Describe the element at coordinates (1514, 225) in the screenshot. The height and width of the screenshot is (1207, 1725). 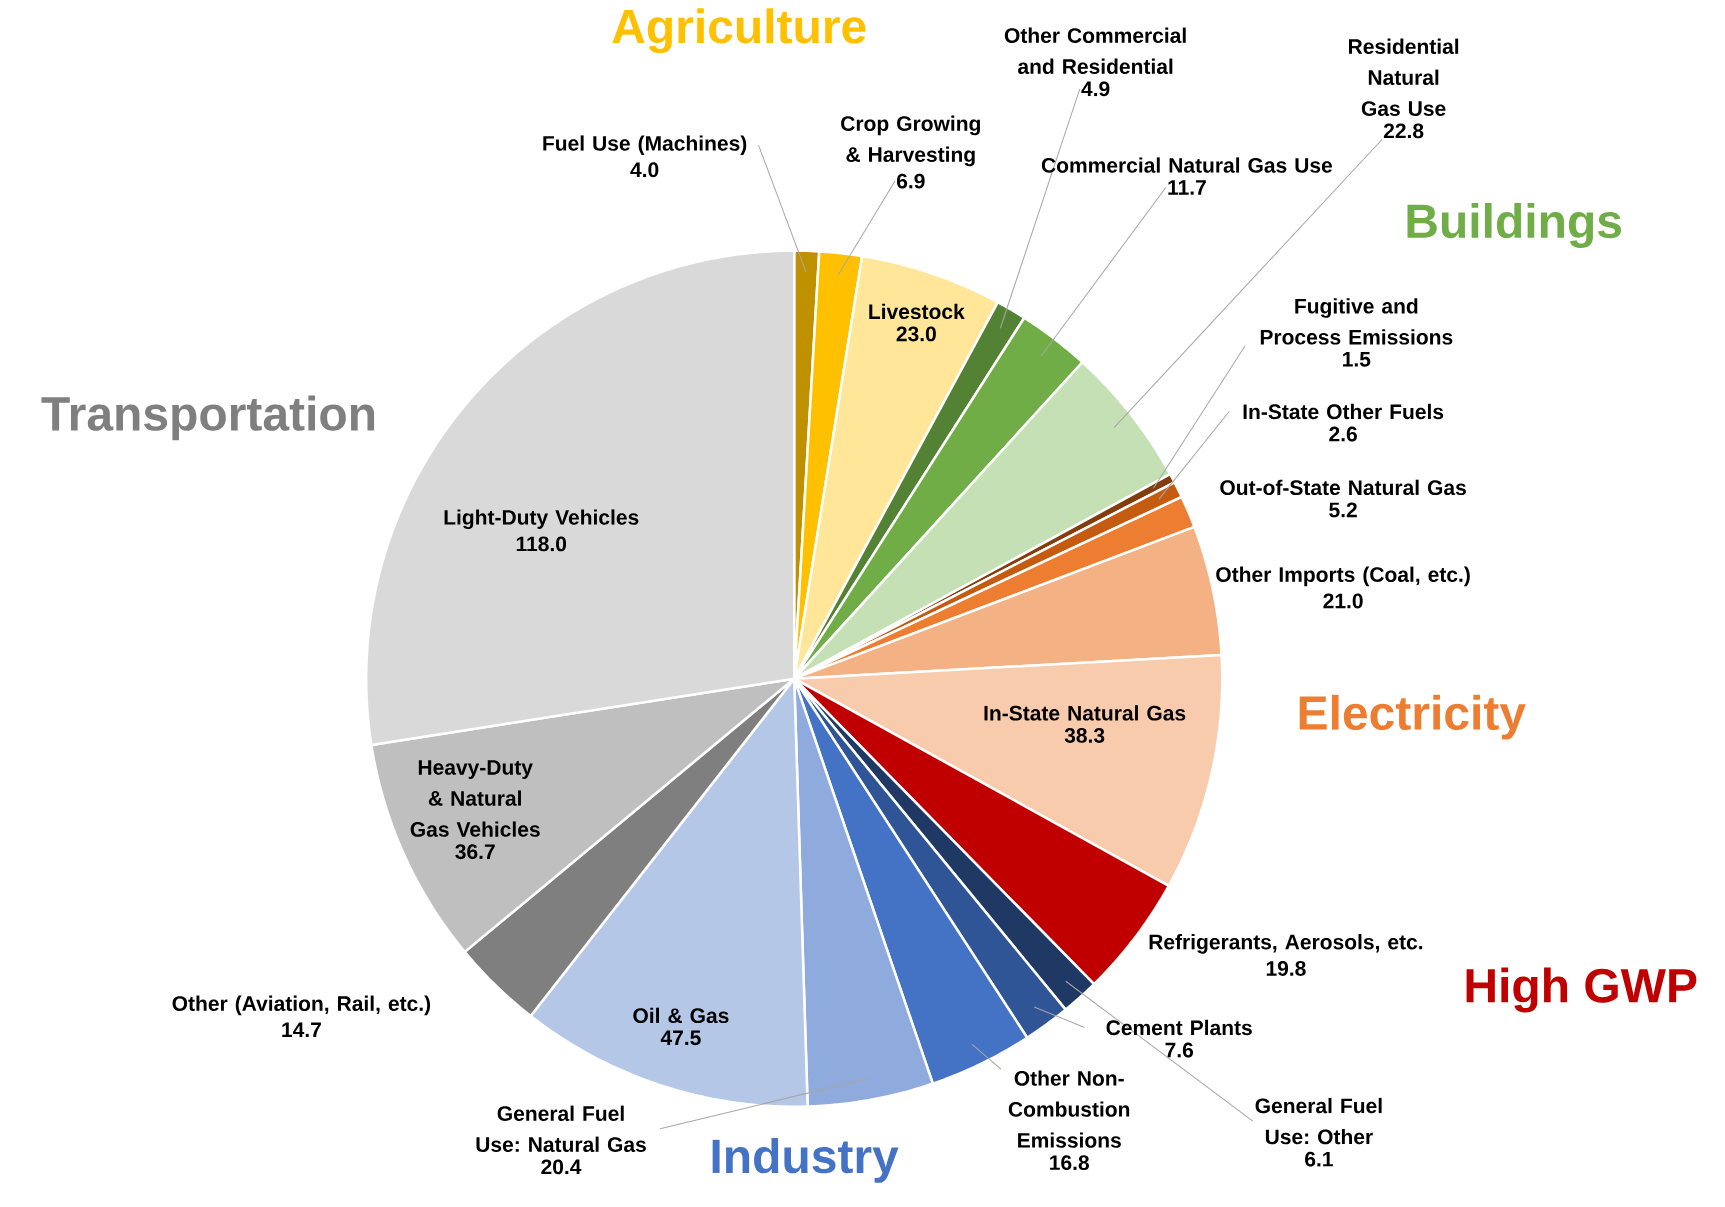
I see `text: Buildings` at that location.